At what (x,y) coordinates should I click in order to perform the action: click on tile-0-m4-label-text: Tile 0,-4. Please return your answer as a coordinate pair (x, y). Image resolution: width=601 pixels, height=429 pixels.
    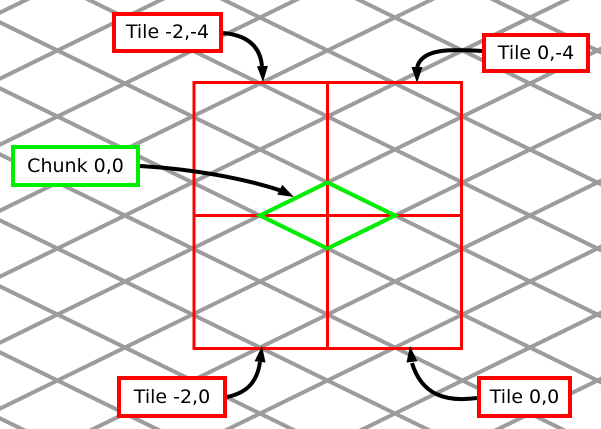
    Looking at the image, I should click on (536, 52).